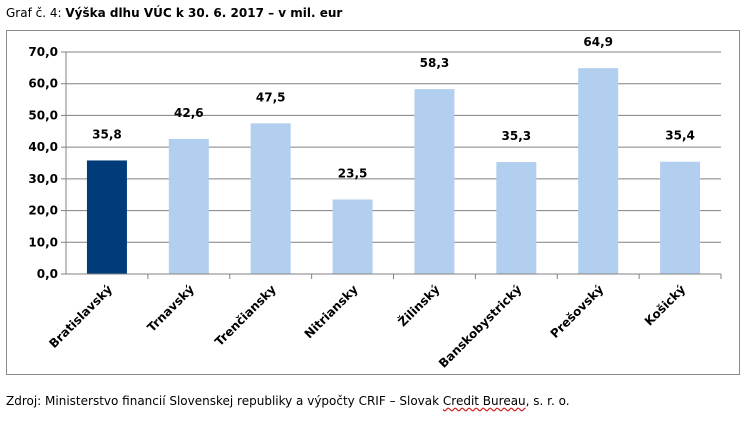 The image size is (751, 423). What do you see at coordinates (435, 63) in the screenshot?
I see `data-label: 58,3` at bounding box center [435, 63].